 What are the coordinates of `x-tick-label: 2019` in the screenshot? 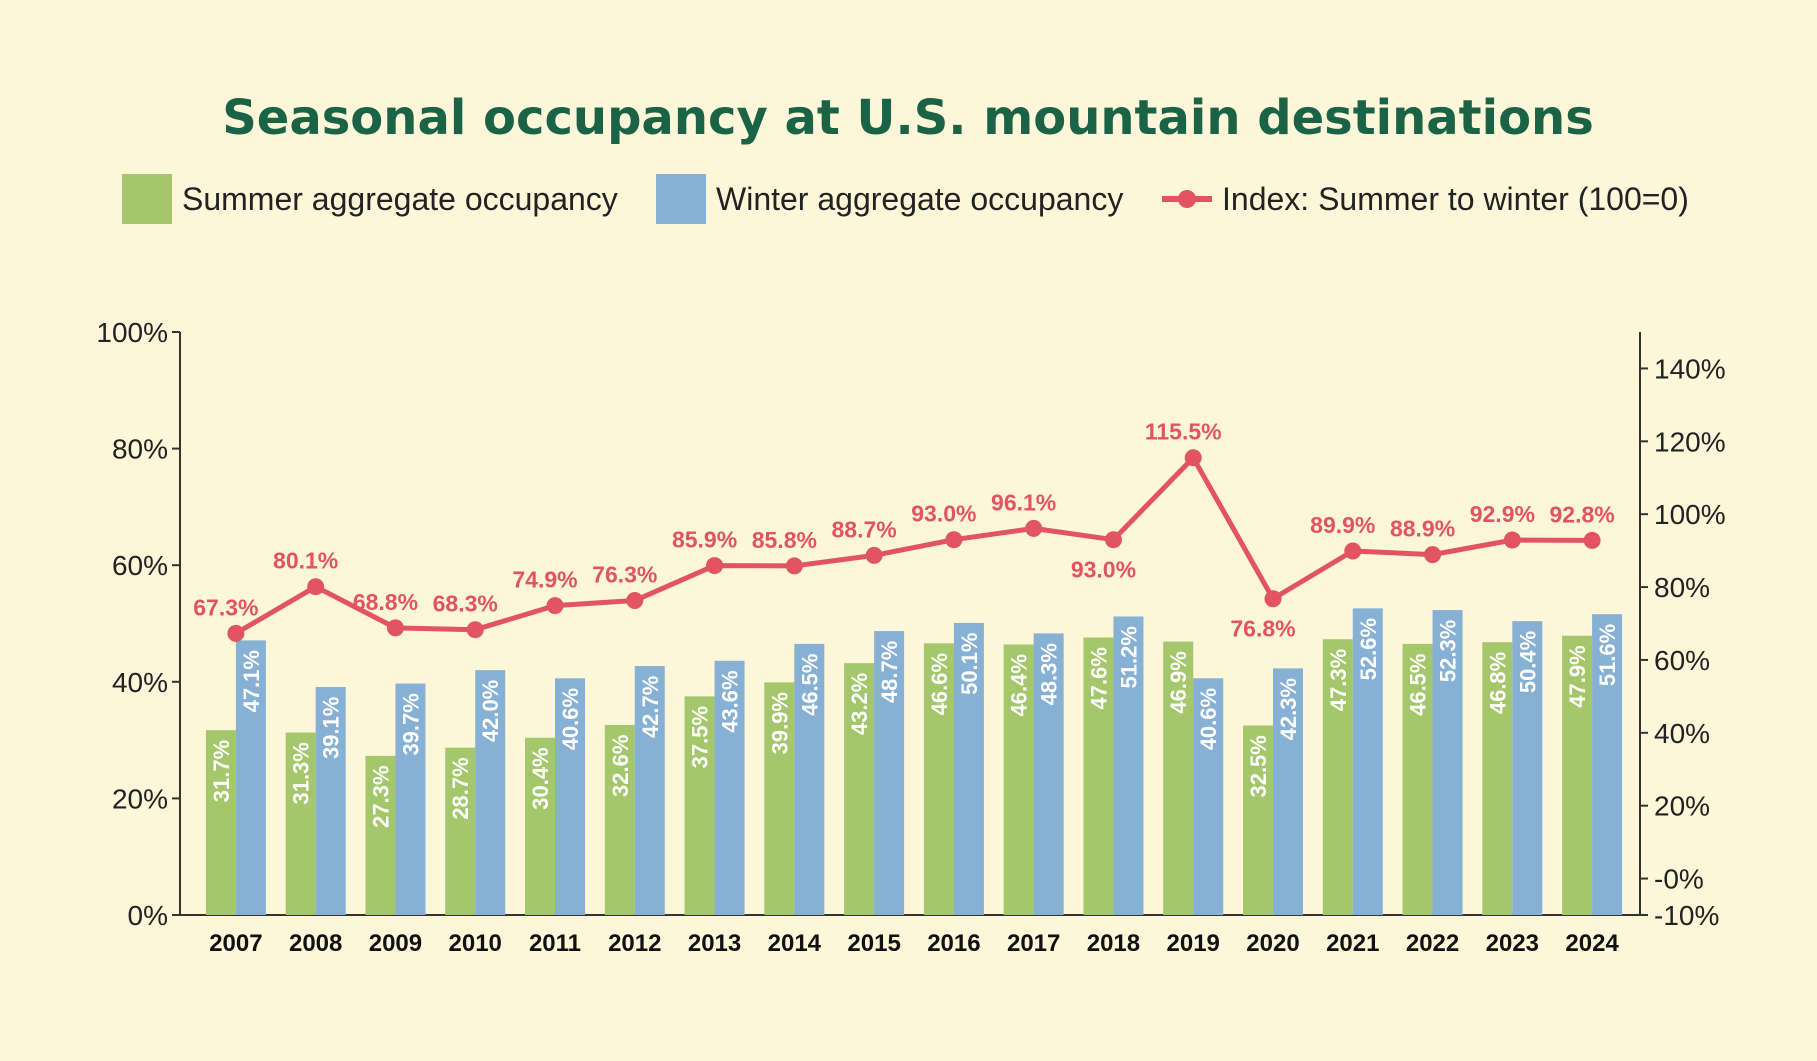 It's located at (1193, 943).